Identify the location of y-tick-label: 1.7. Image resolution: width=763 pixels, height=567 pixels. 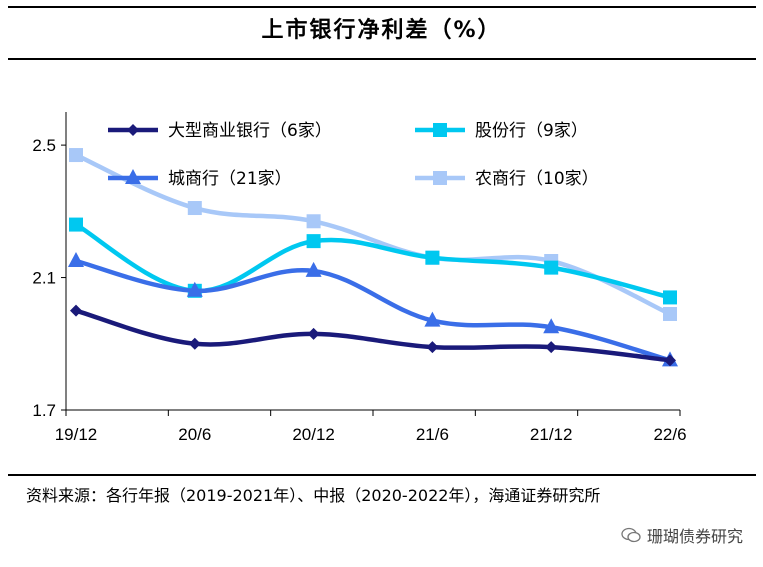
(44, 410).